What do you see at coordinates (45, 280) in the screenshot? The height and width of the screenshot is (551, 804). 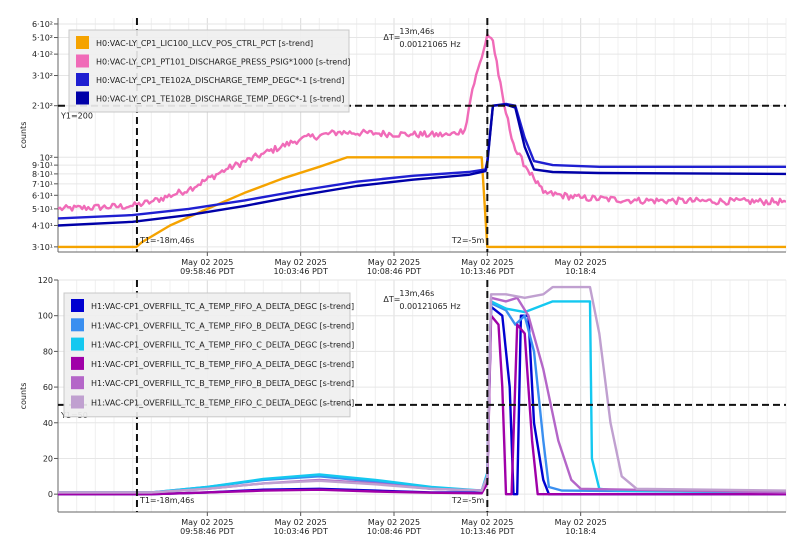 I see `y-tick-label: 120` at bounding box center [45, 280].